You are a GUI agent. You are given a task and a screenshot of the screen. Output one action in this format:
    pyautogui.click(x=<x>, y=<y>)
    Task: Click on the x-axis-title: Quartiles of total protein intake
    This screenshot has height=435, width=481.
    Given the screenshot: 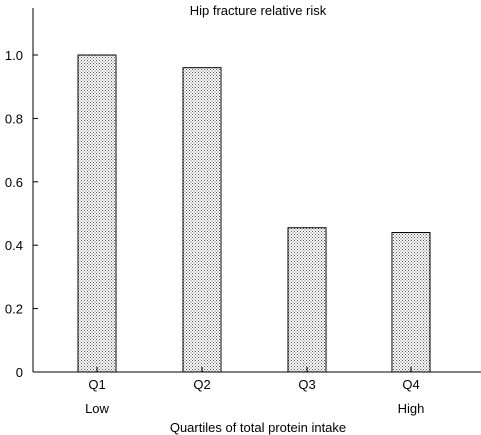 What is the action you would take?
    pyautogui.click(x=258, y=427)
    